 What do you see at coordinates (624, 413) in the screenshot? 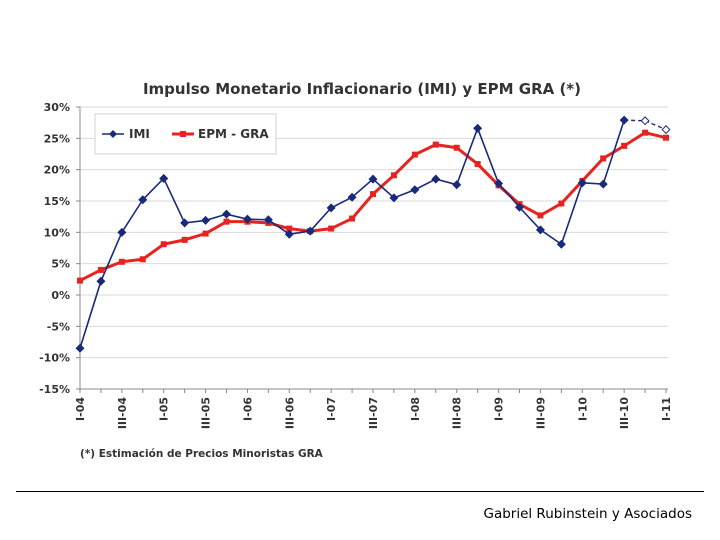
I see `x-tick-label: III-10` at bounding box center [624, 413].